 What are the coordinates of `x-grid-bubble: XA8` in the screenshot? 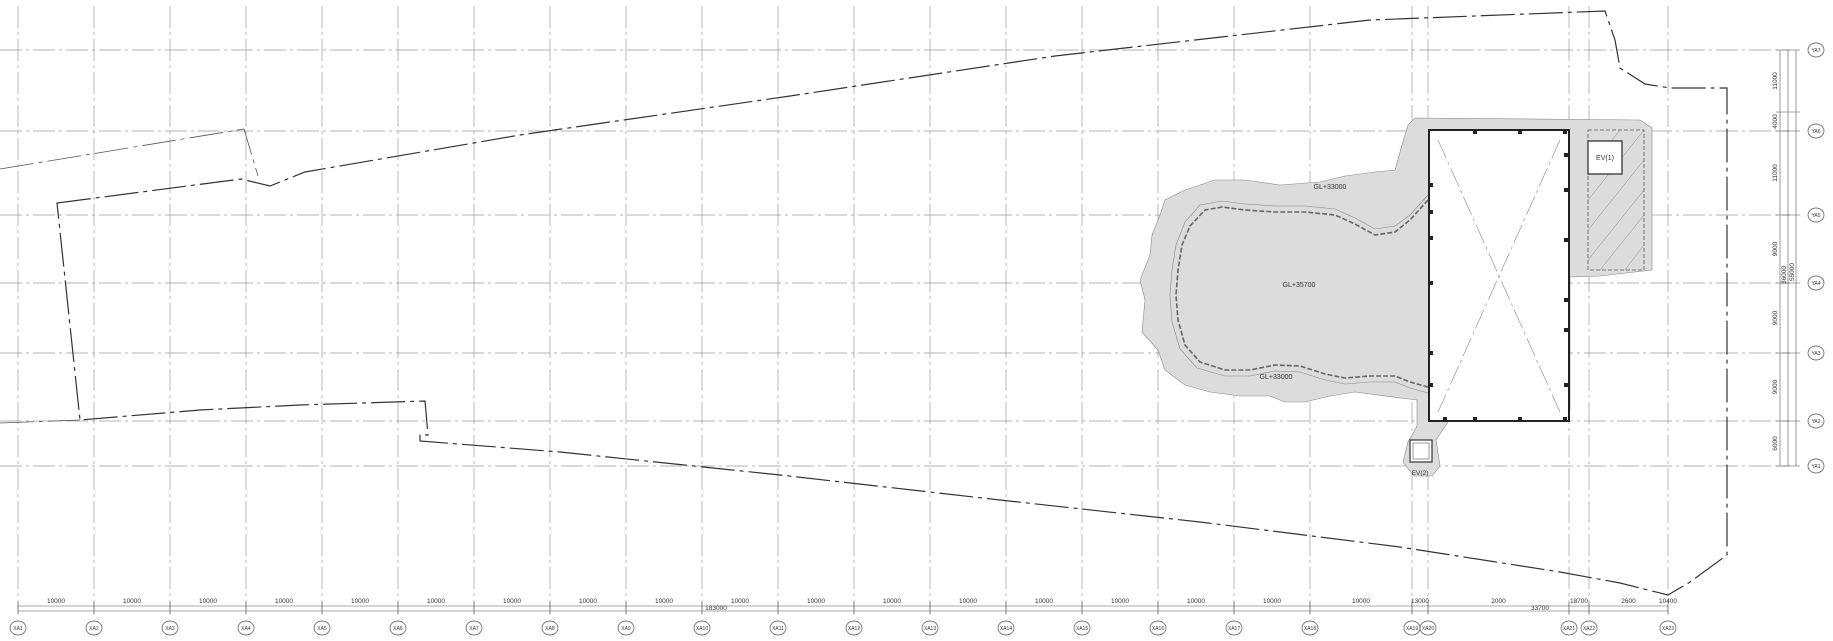 It's located at (550, 628).